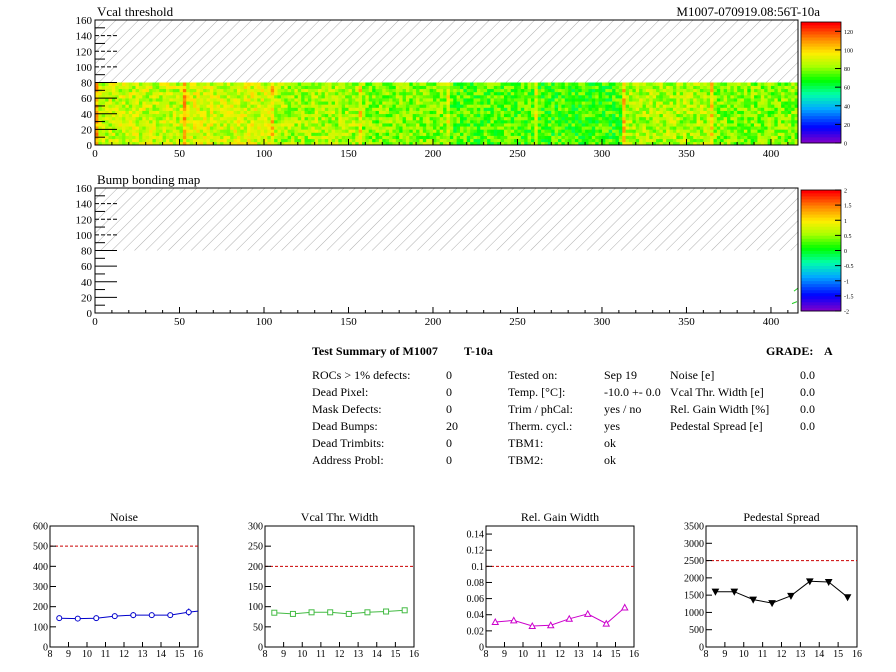 The height and width of the screenshot is (672, 896). What do you see at coordinates (523, 654) in the screenshot?
I see `x-tick-label: 10` at bounding box center [523, 654].